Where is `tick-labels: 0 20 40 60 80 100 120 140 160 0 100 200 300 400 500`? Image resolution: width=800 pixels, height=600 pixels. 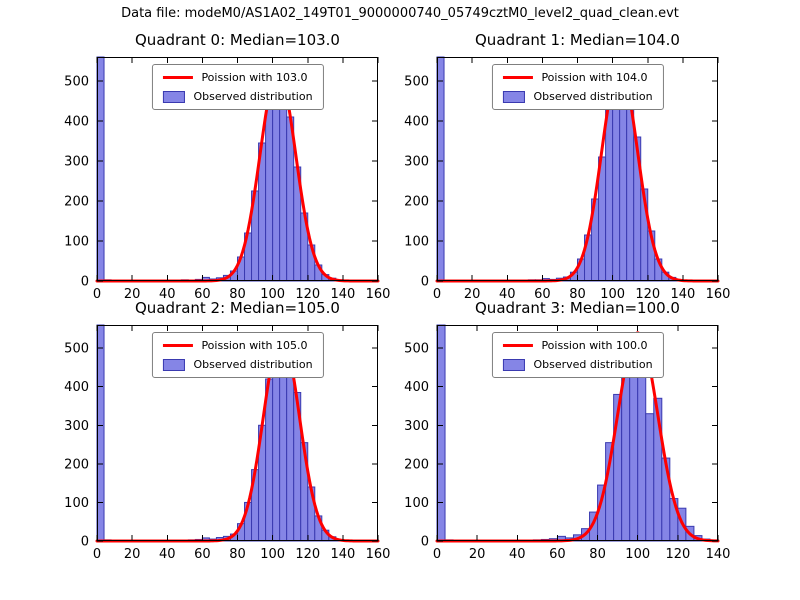 tick-labels: 0 20 40 60 80 100 120 140 160 0 100 200 300 400 500 is located at coordinates (227, 452).